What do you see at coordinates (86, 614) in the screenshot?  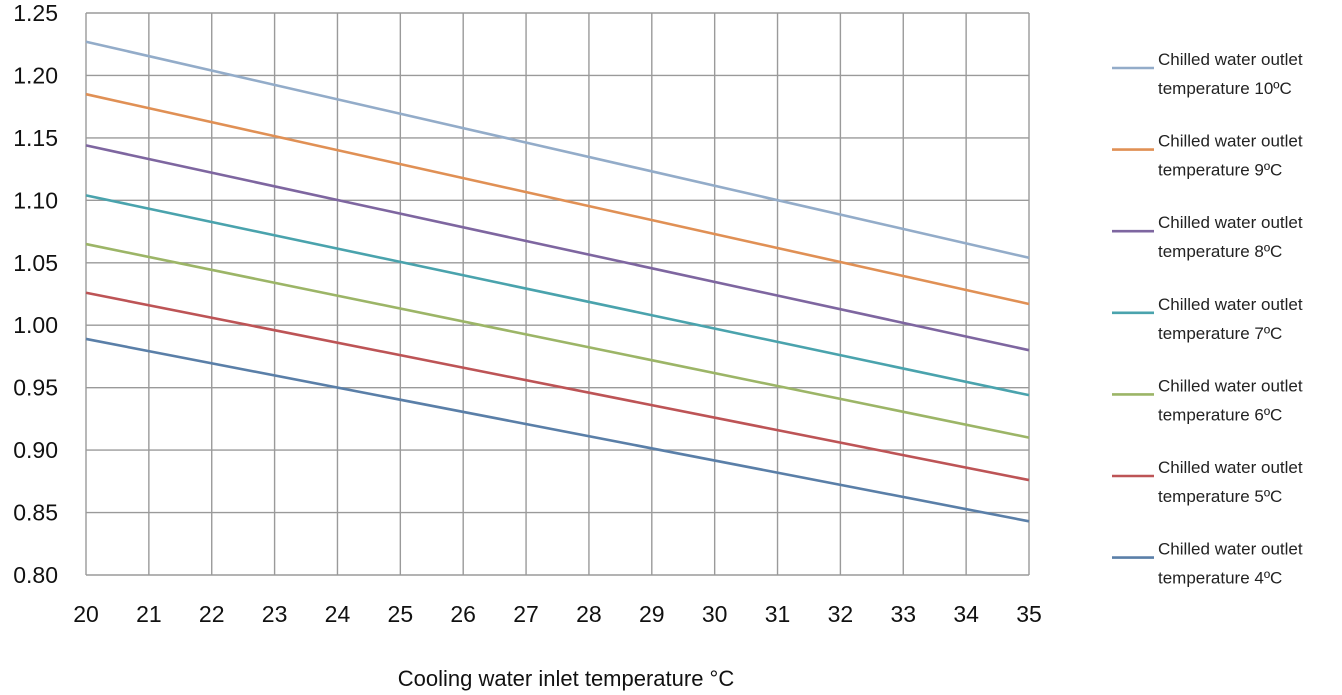 I see `x-tick-label: 20` at bounding box center [86, 614].